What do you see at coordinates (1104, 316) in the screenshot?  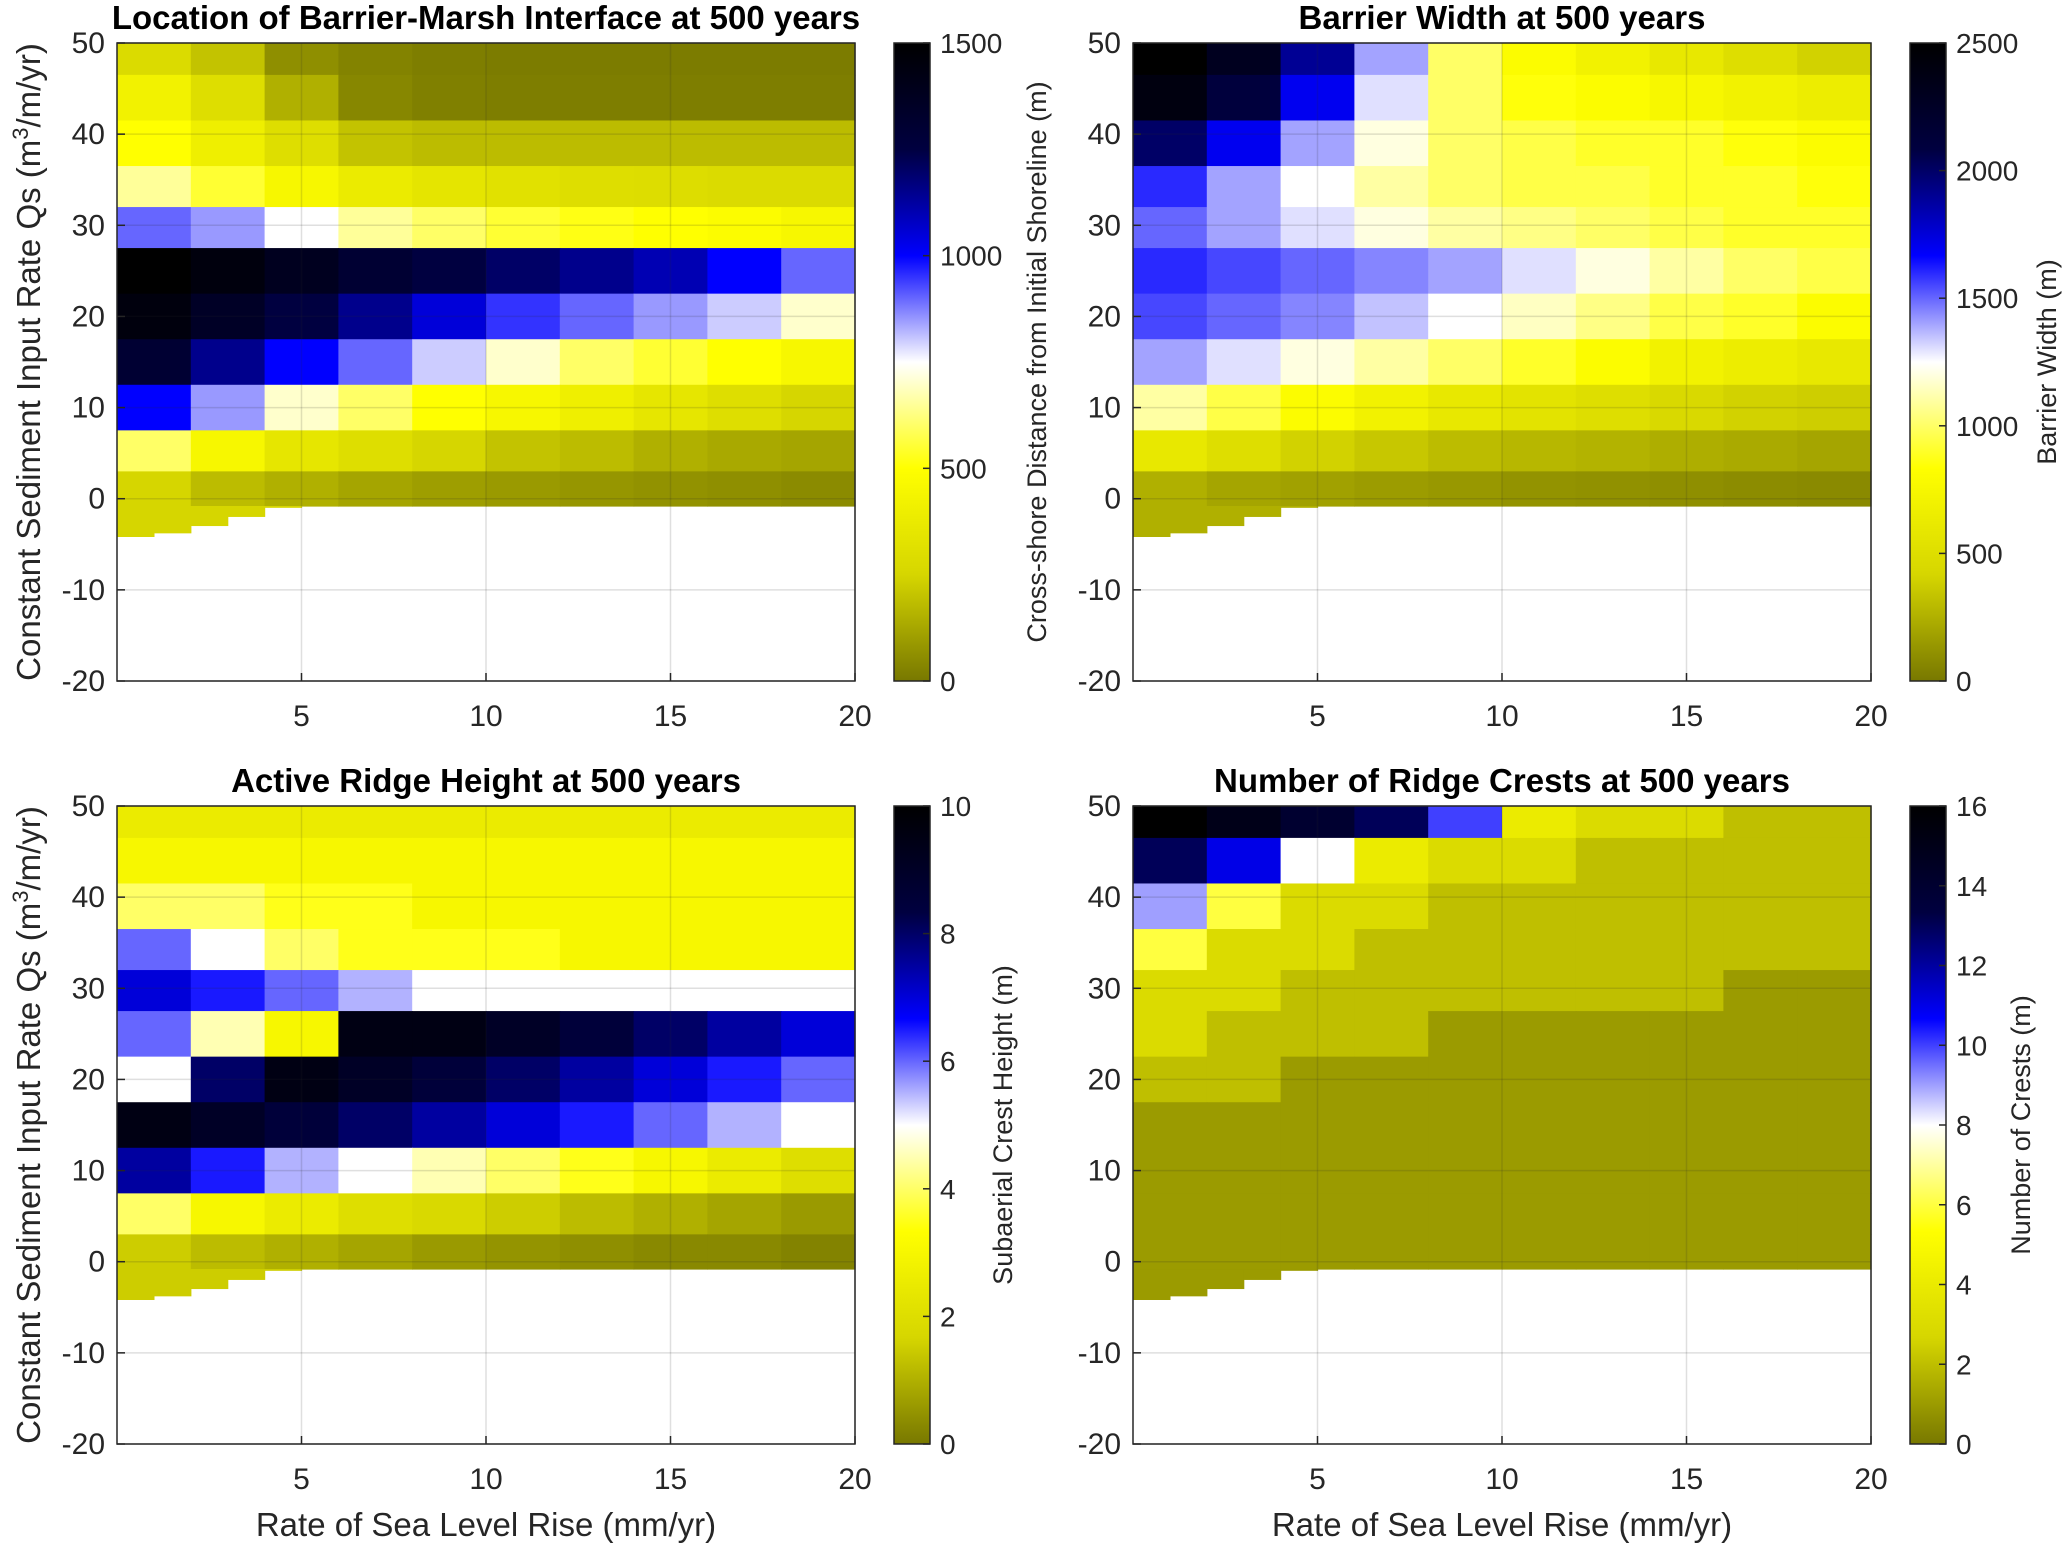 I see `y-tick-label: 20` at bounding box center [1104, 316].